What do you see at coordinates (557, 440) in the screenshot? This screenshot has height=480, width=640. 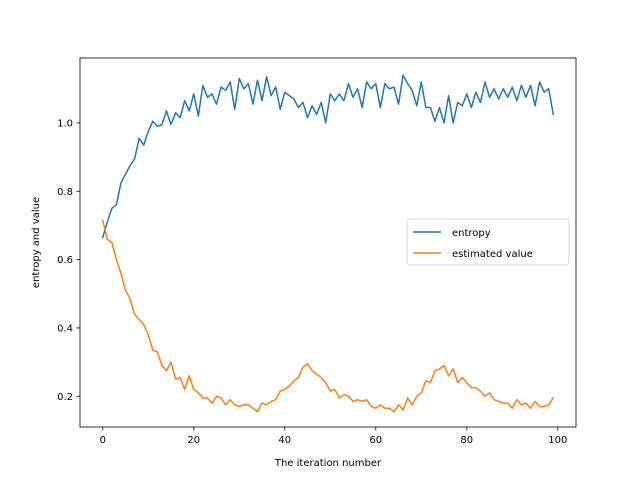 I see `x-tick-label: 100` at bounding box center [557, 440].